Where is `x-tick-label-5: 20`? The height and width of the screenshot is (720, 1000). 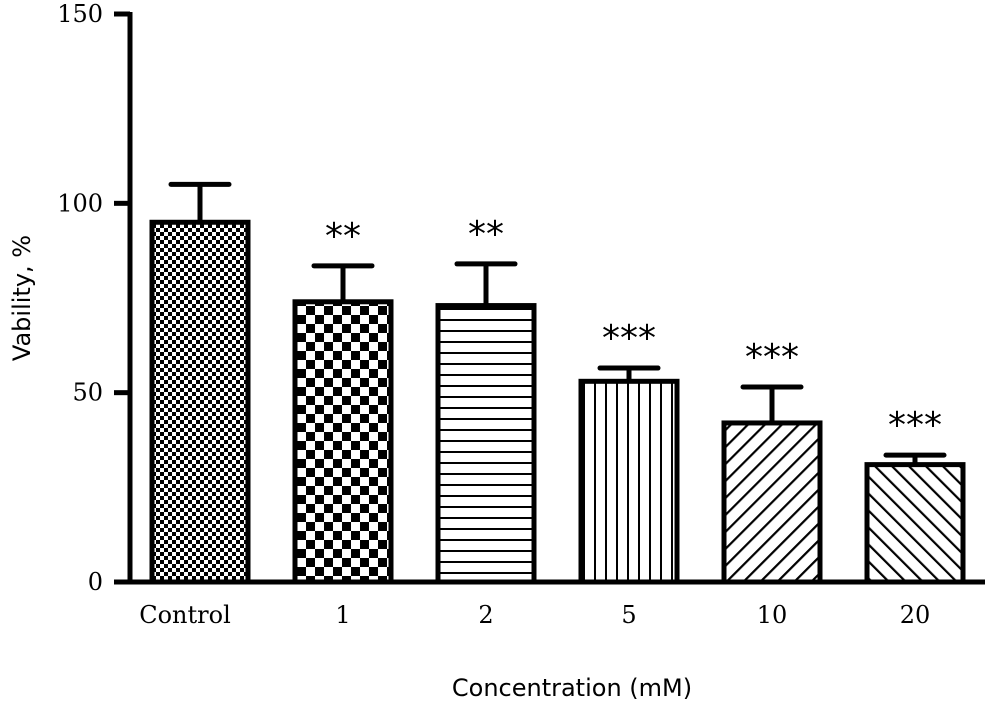
x-tick-label-5: 20 is located at coordinates (915, 615).